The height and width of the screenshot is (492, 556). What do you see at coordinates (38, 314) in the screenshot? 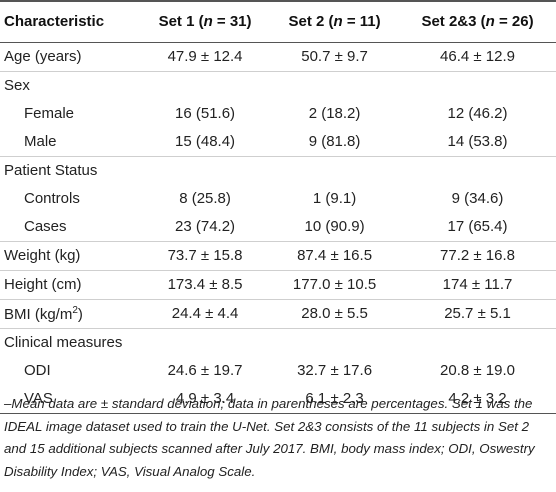
I see `row-label-prefix: BMI (kg/m` at bounding box center [38, 314].